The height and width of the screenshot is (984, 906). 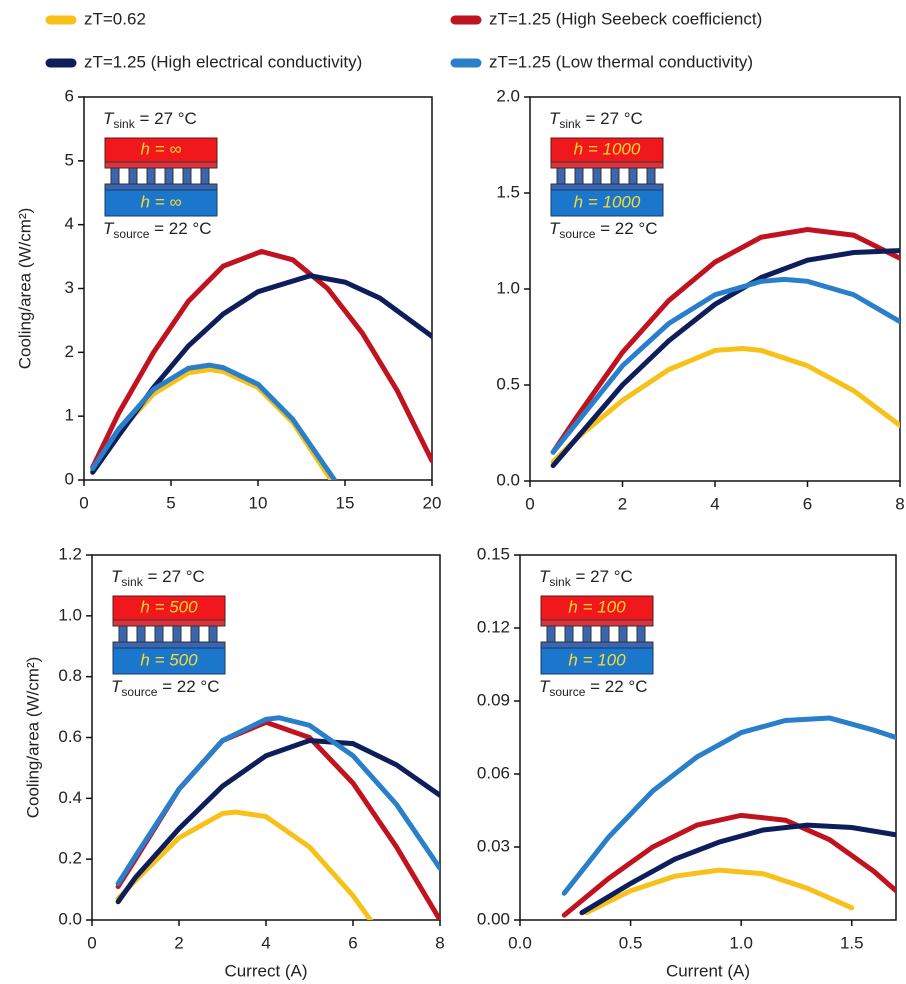 What do you see at coordinates (69, 223) in the screenshot?
I see `y-tick-label: 4` at bounding box center [69, 223].